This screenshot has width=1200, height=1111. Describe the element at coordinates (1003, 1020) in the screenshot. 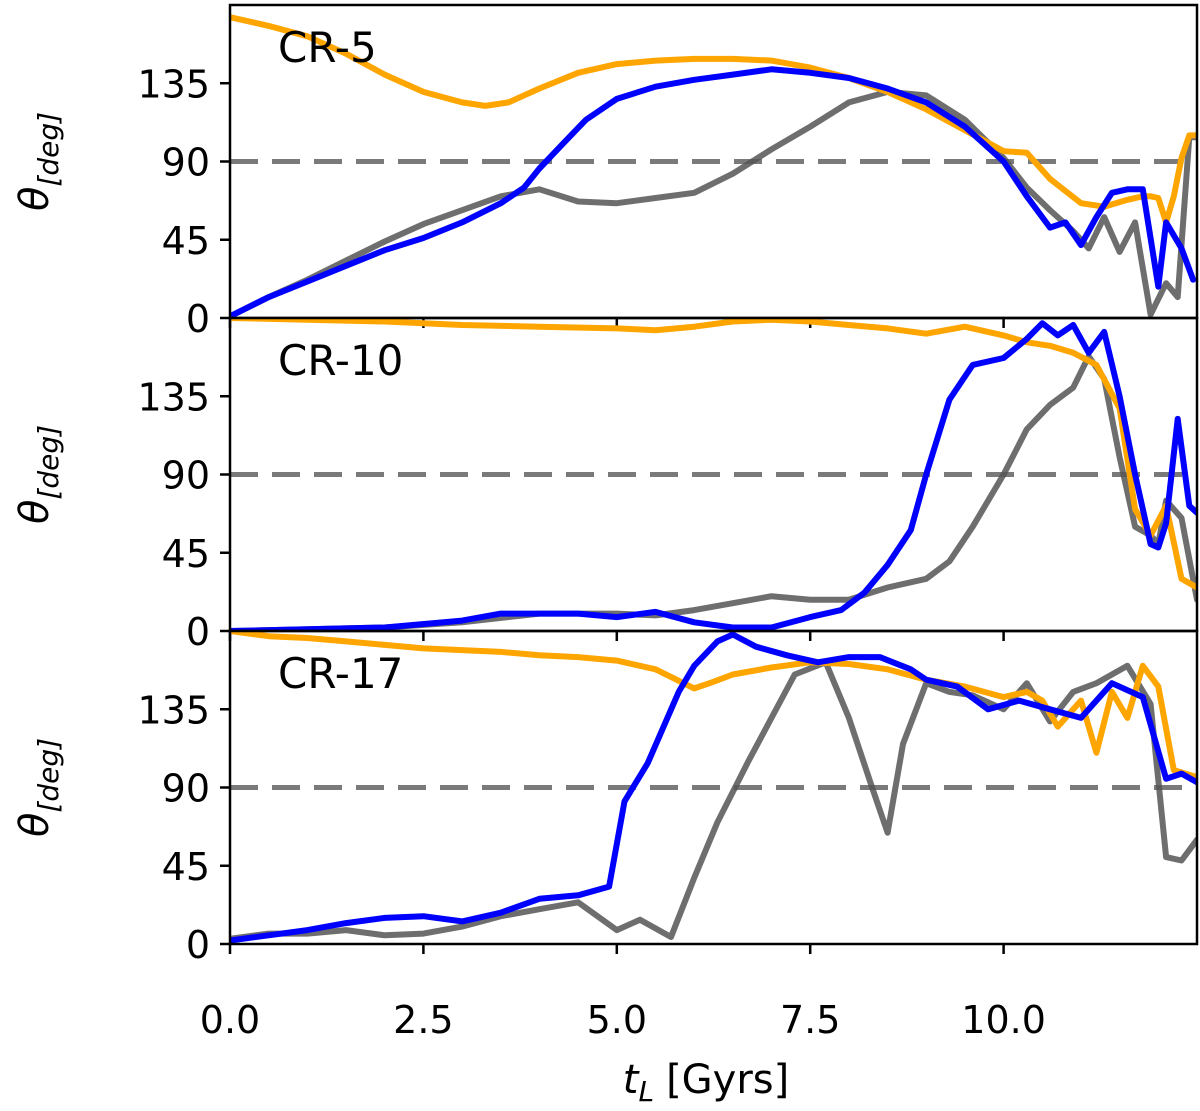

I see `x-tick-label: 10.0` at that location.